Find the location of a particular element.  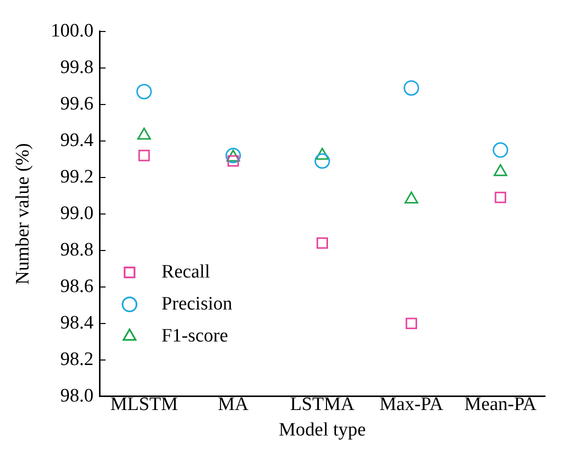

legend-label: Precision is located at coordinates (197, 303).